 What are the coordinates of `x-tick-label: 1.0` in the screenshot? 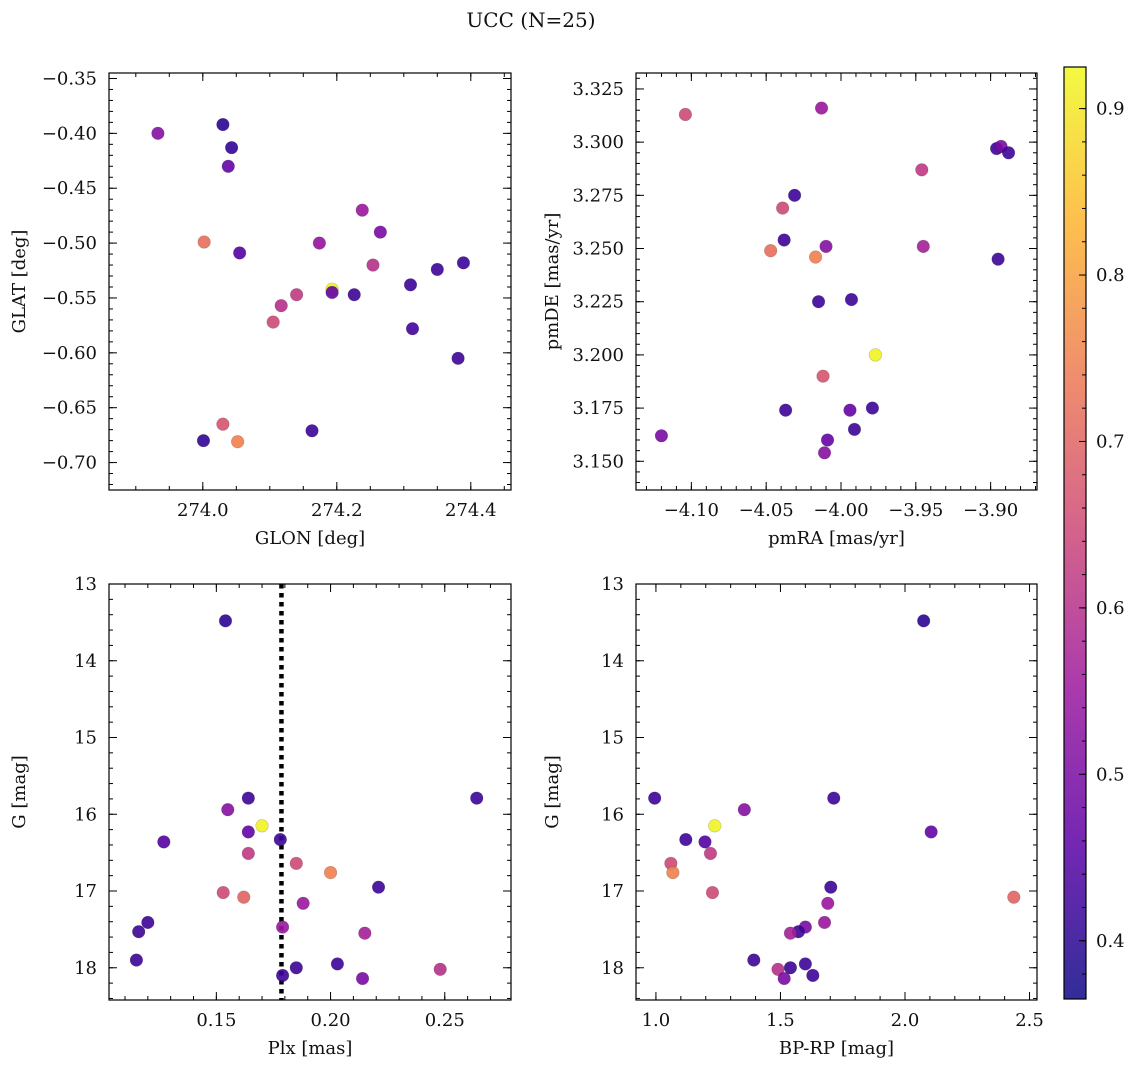 It's located at (656, 1020).